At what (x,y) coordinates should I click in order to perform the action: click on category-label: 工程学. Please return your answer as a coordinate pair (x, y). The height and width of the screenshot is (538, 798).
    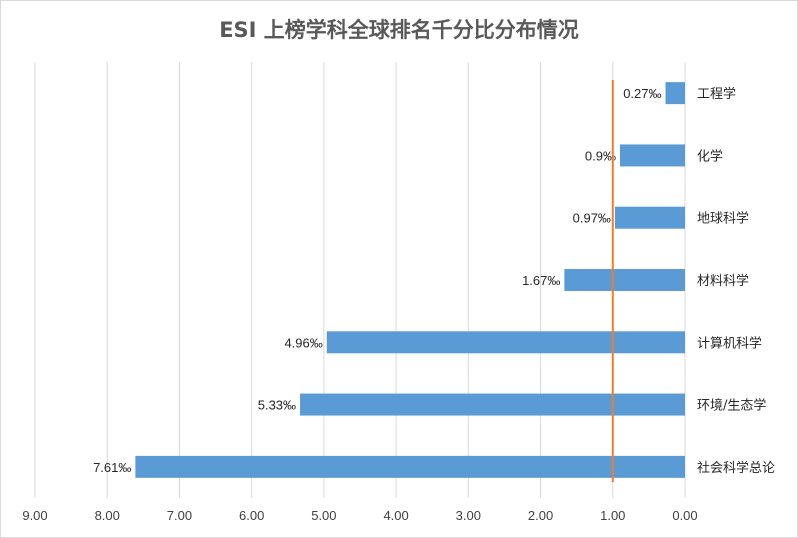
    Looking at the image, I should click on (716, 94).